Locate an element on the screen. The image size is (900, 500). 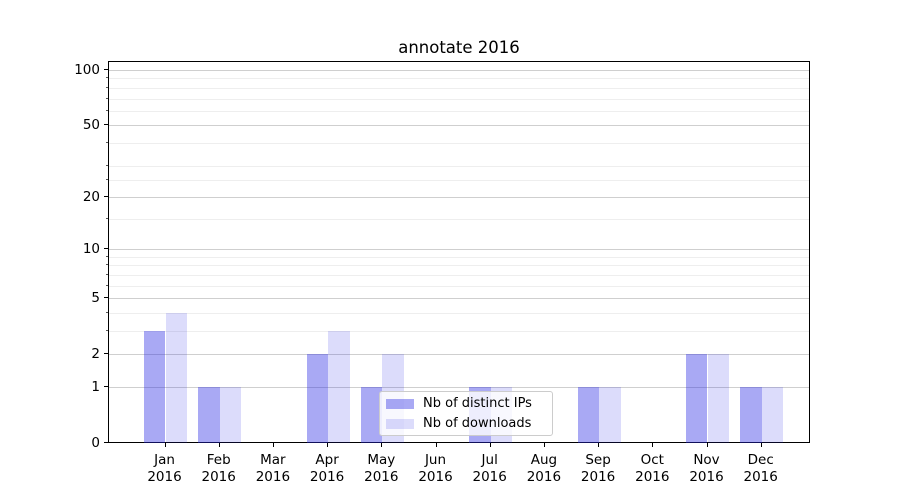
legend: Nb of distinct IPs Nb of downloads is located at coordinates (466, 413).